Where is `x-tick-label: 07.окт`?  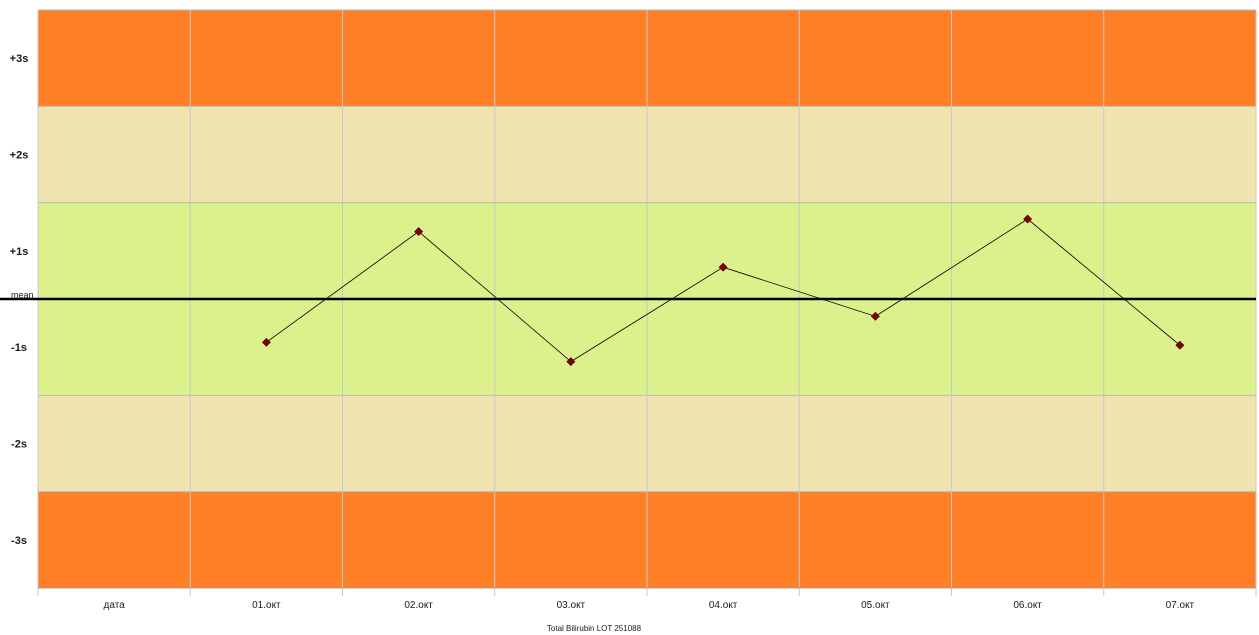 x-tick-label: 07.окт is located at coordinates (1180, 605).